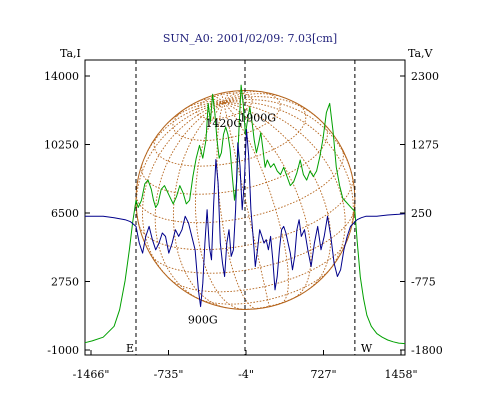  Describe the element at coordinates (427, 350) in the screenshot. I see `y-right-tick-label: -1800` at that location.